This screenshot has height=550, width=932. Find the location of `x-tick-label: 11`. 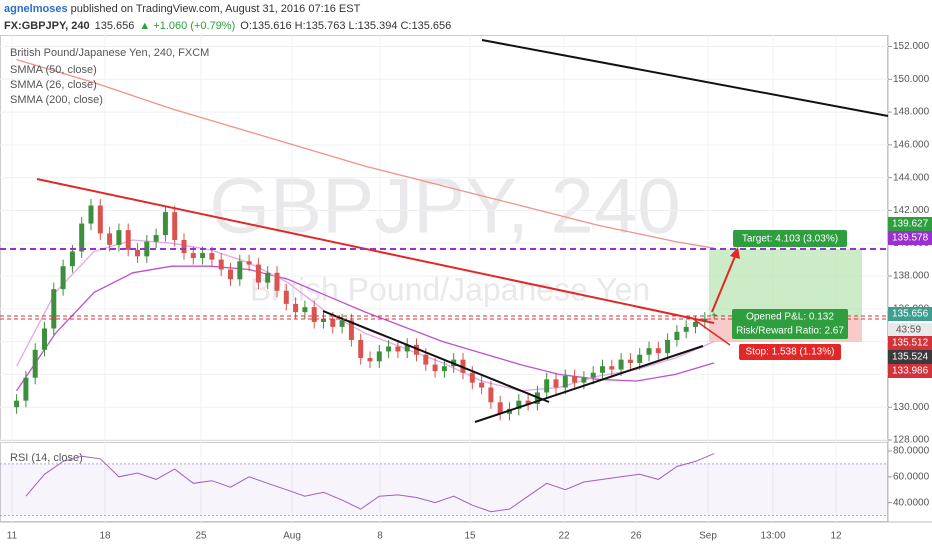

x-tick-label: 11 is located at coordinates (12, 536).